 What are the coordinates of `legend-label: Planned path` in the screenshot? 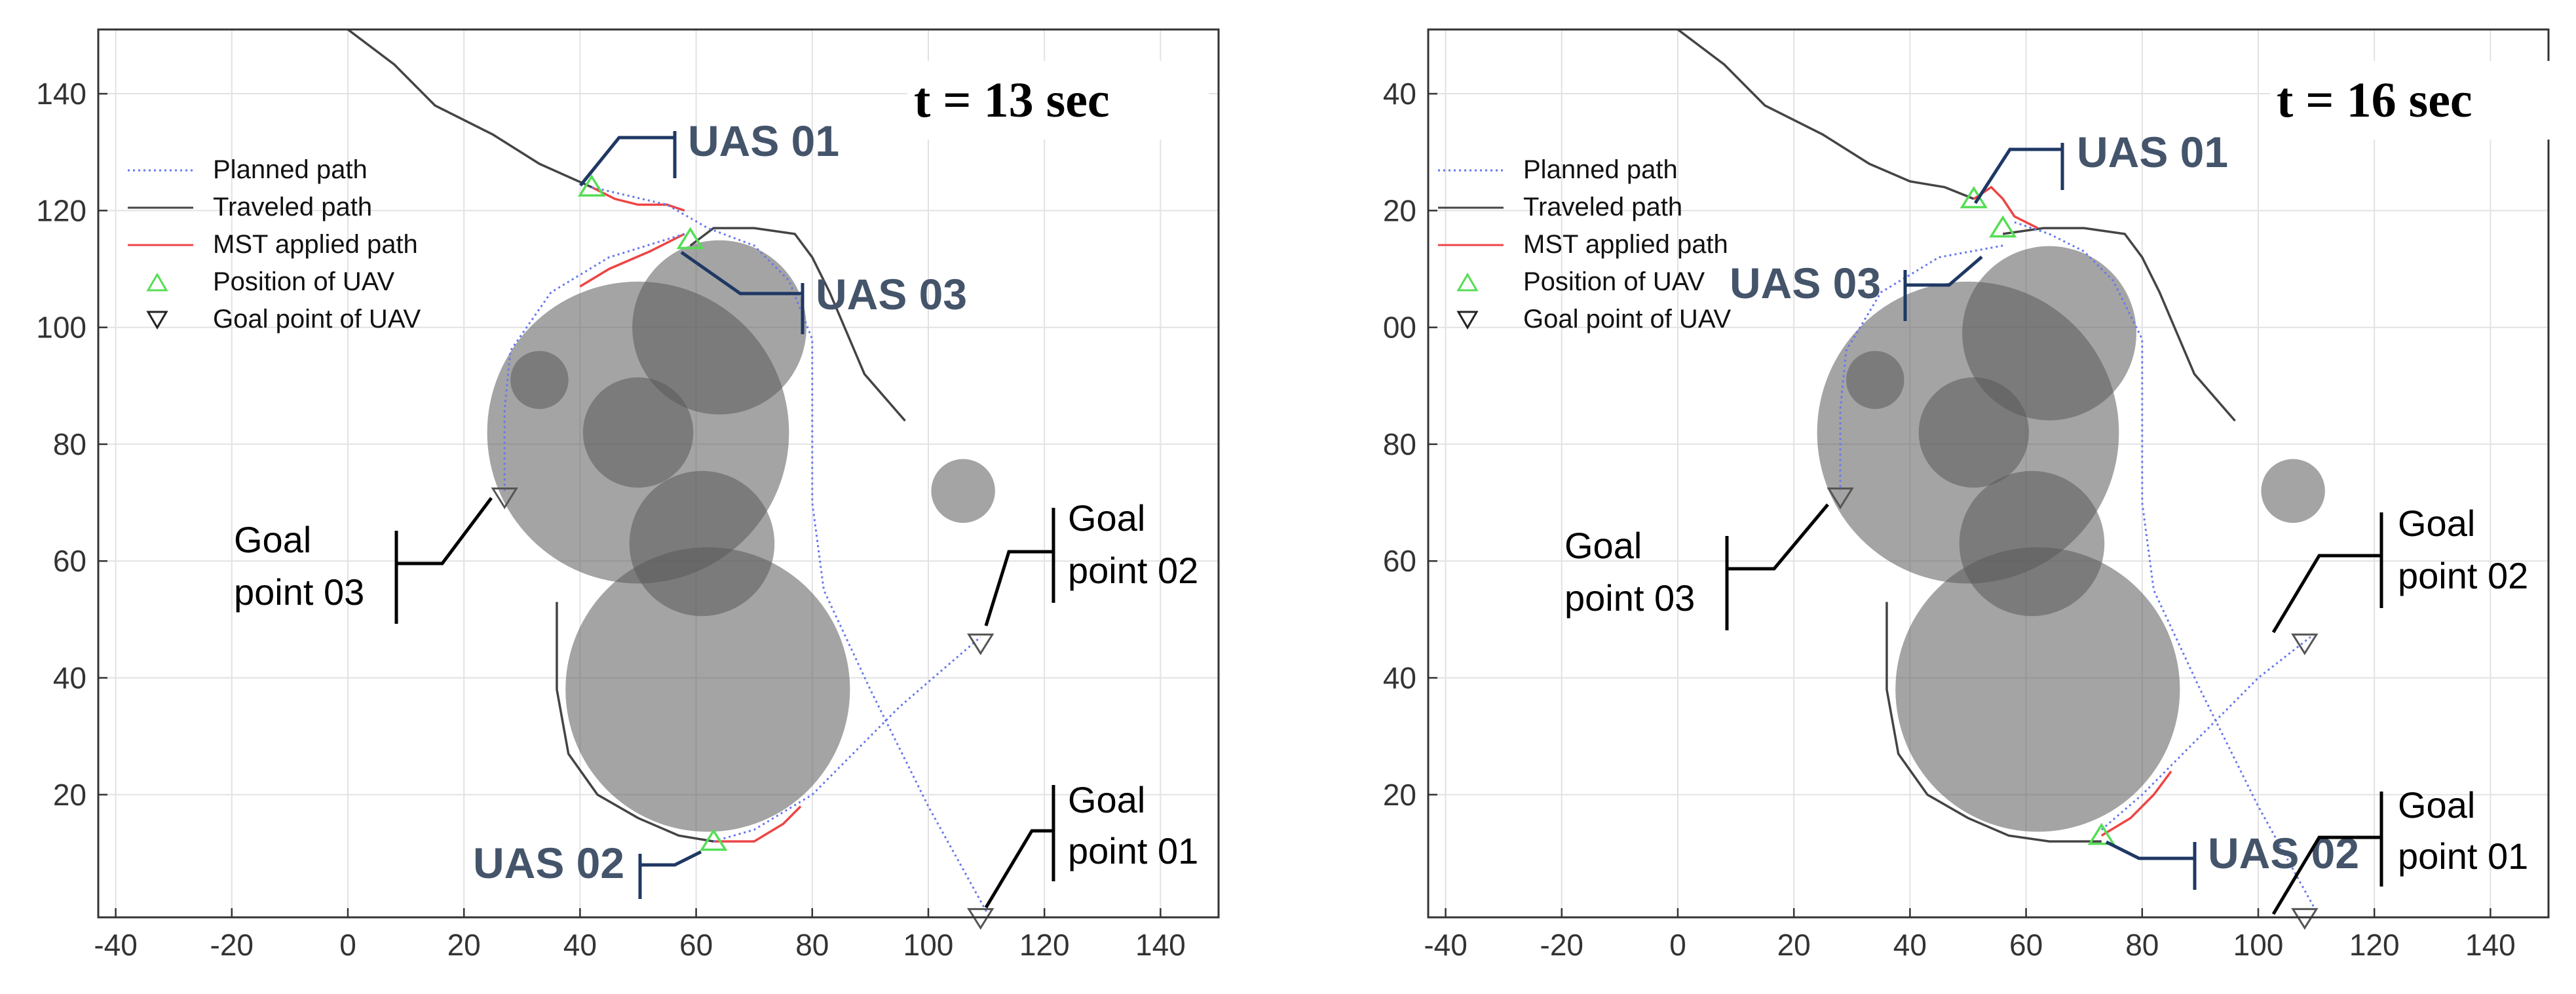 It's located at (1600, 169).